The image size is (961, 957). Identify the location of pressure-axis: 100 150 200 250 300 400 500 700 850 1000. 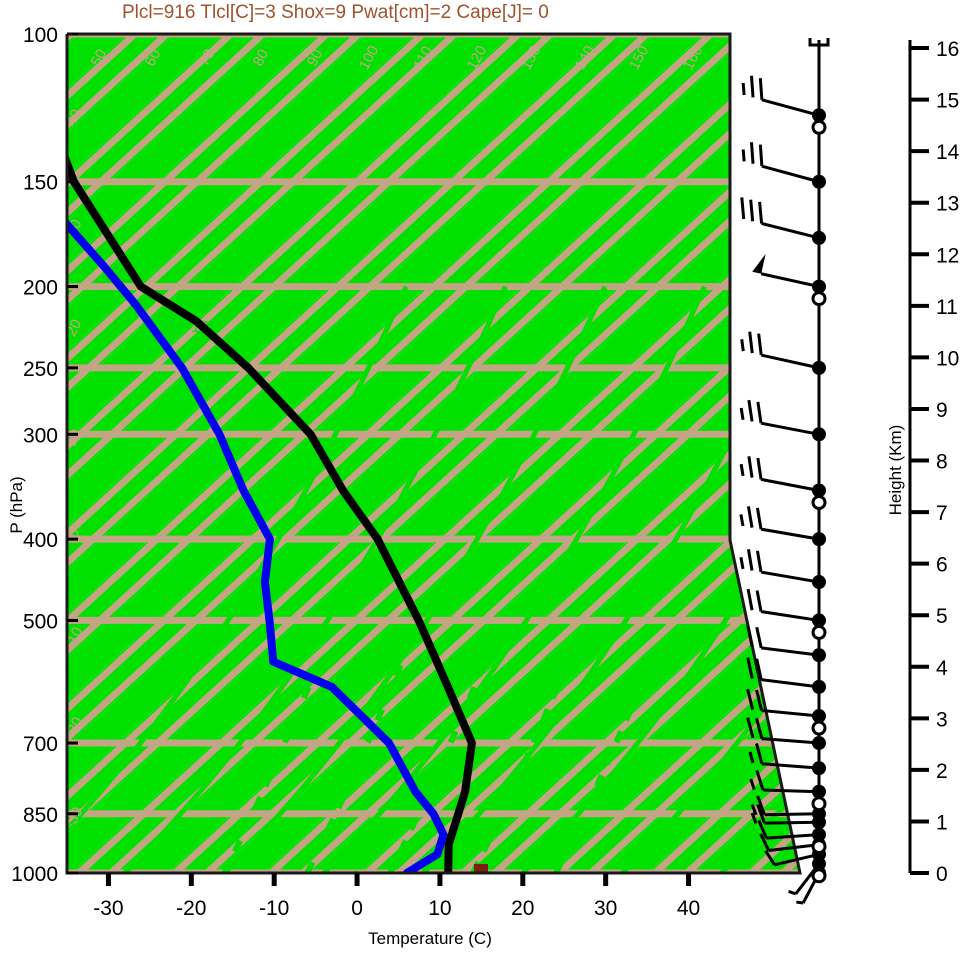
(44, 455).